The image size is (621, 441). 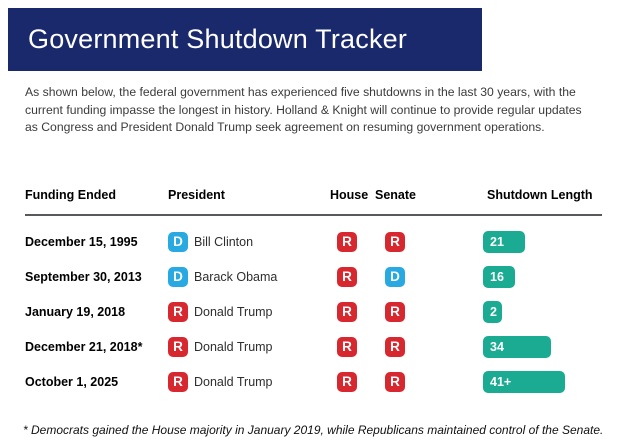 I want to click on shutdown-length-bar: 2, so click(x=492, y=312).